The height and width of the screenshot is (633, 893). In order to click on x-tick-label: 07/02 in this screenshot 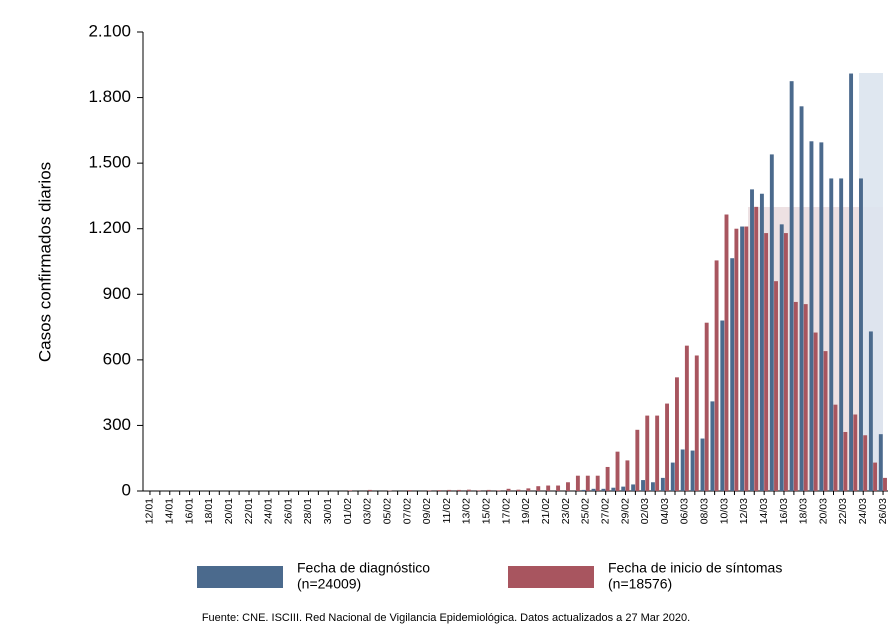, I will do `click(407, 511)`.